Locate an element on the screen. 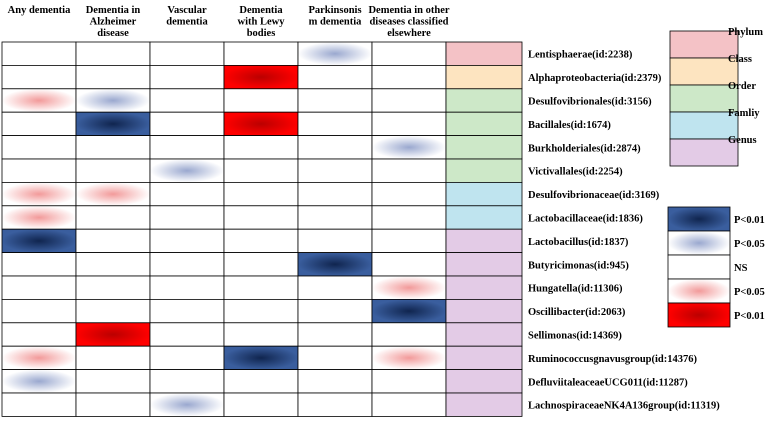 Image resolution: width=767 pixels, height=423 pixels. column-header-4: with Lewy is located at coordinates (262, 22).